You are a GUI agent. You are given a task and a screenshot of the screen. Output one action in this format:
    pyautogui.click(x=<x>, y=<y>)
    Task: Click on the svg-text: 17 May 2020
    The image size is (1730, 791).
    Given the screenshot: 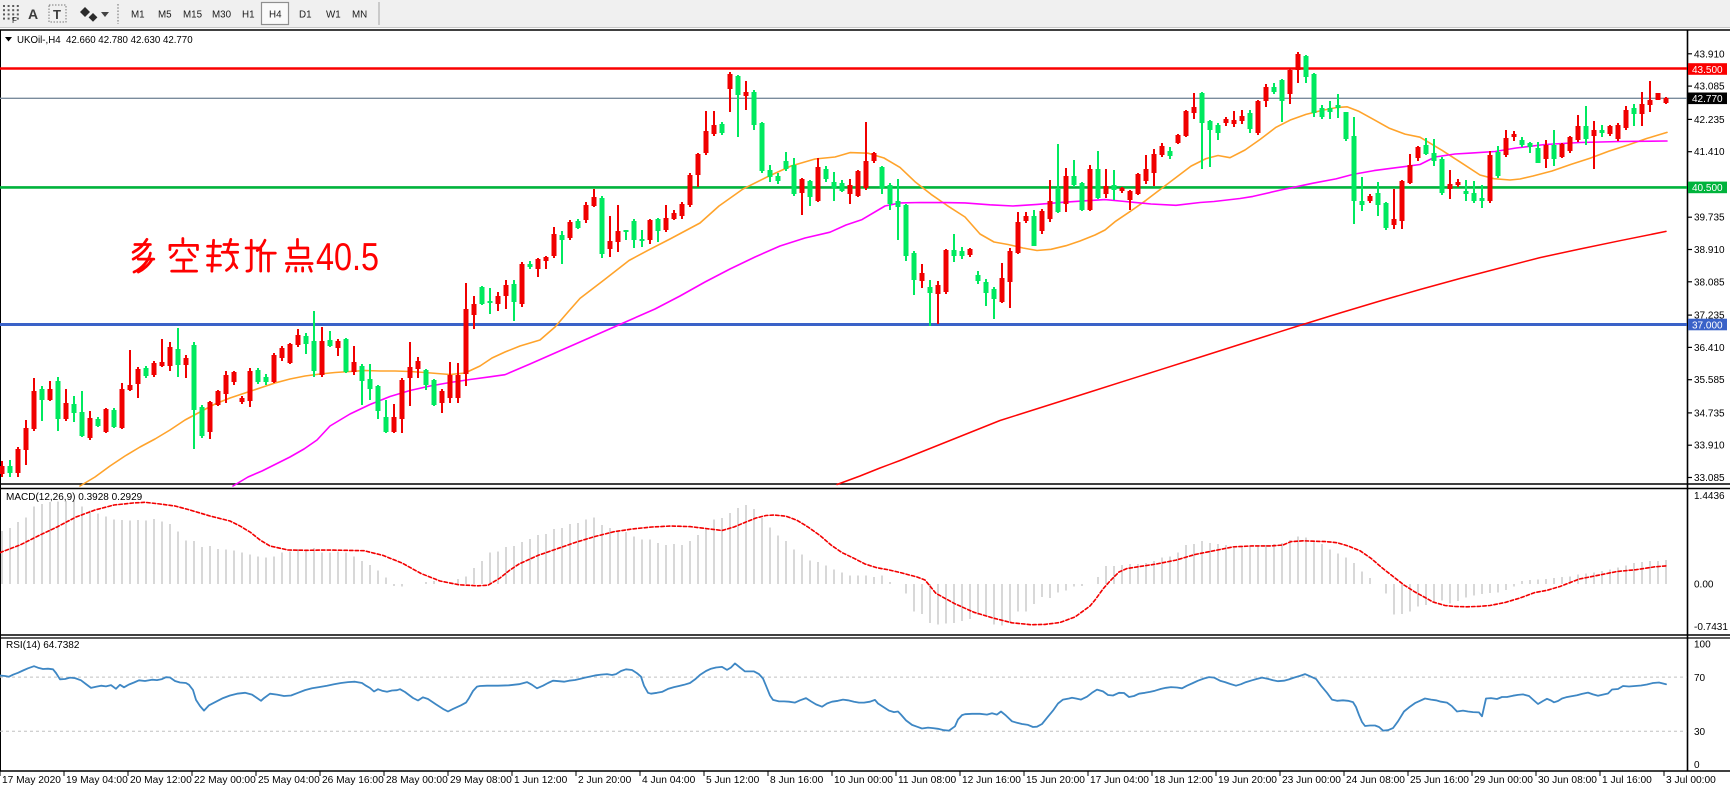 What is the action you would take?
    pyautogui.click(x=31, y=780)
    